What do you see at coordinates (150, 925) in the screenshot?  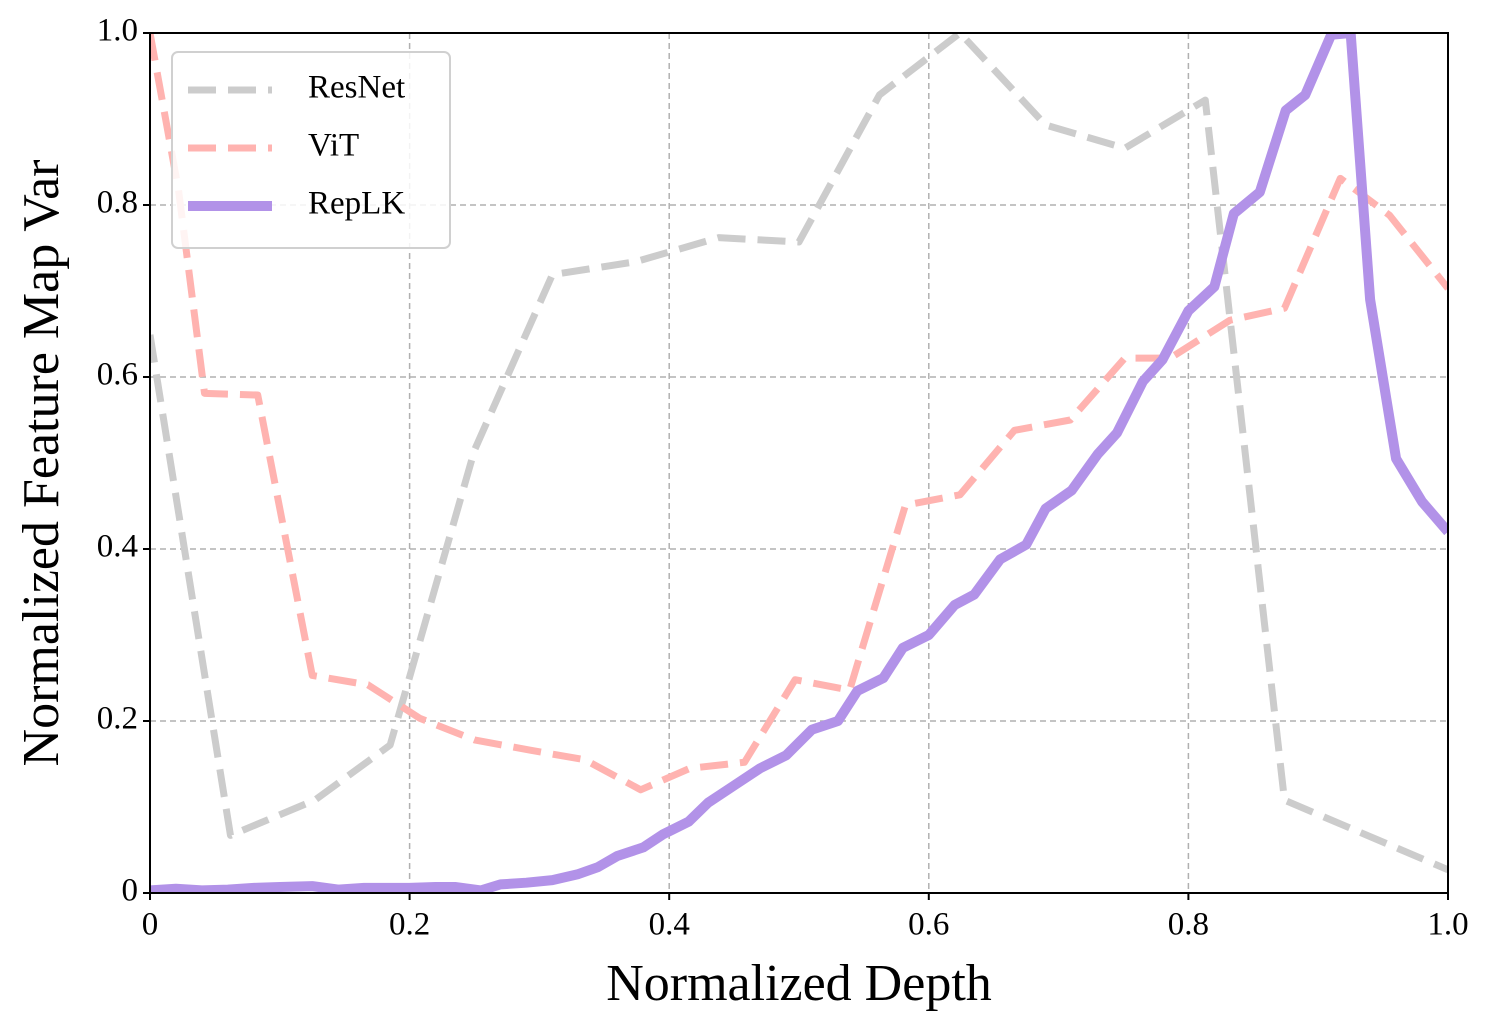 I see `x-tick-label: 0` at bounding box center [150, 925].